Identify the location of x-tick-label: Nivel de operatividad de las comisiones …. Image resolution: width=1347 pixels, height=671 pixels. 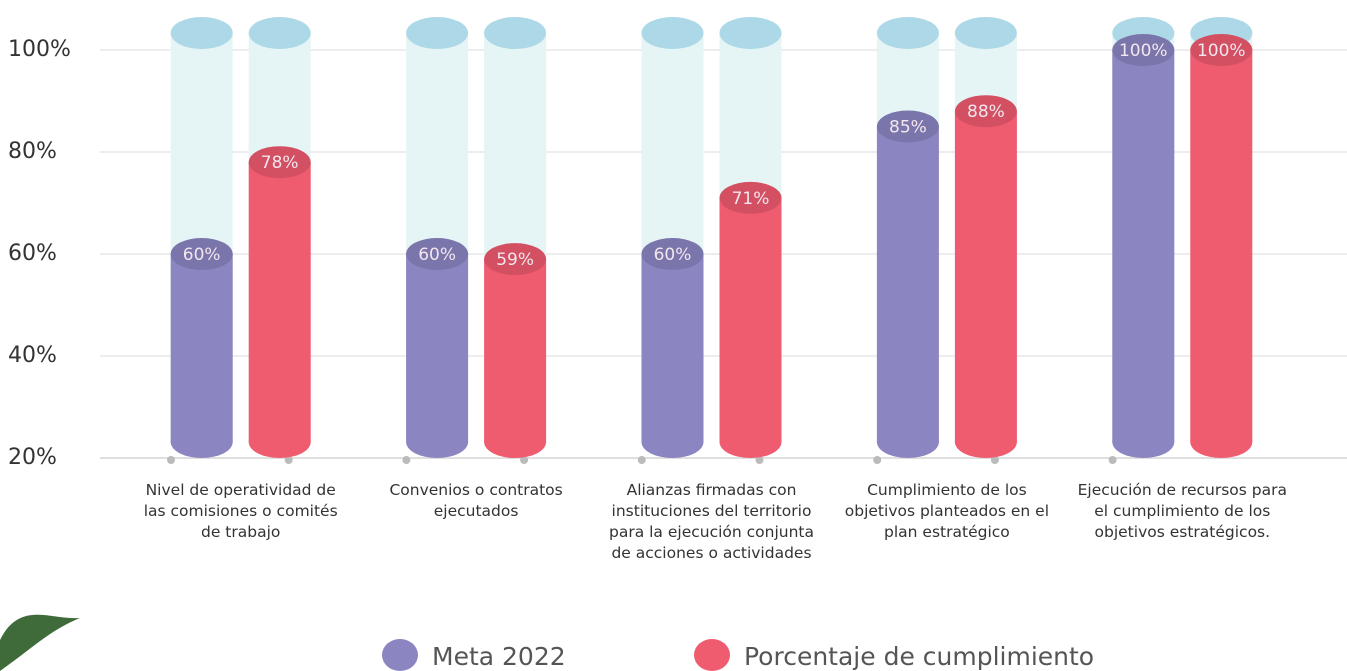
(240, 511).